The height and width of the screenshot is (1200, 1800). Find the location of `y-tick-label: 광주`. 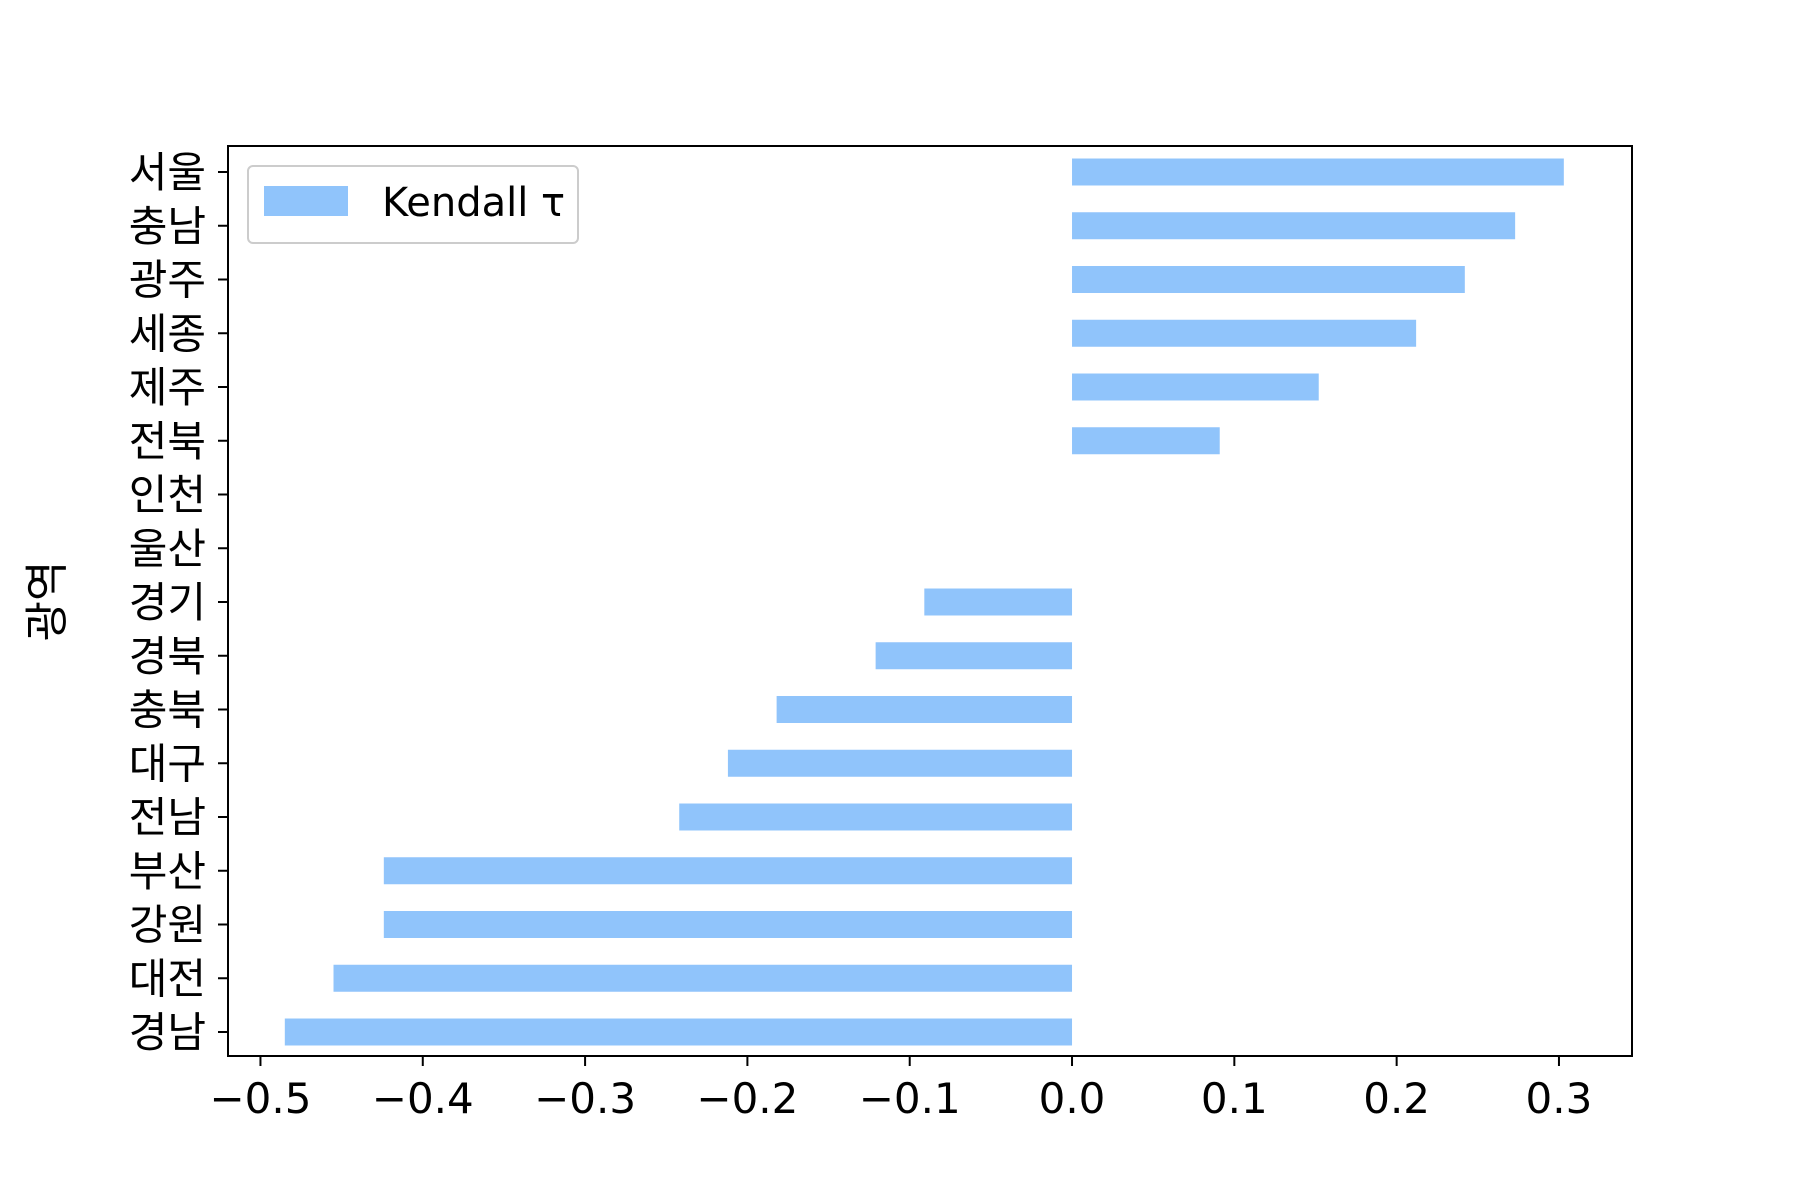

y-tick-label: 광주 is located at coordinates (167, 280).